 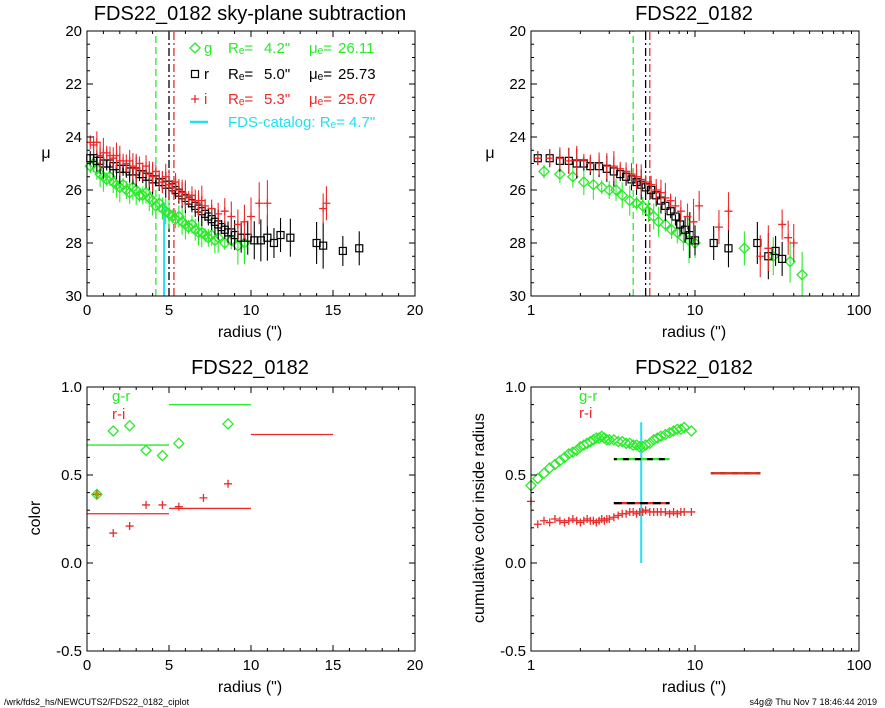 What do you see at coordinates (251, 310) in the screenshot?
I see `x-tick-label: 10` at bounding box center [251, 310].